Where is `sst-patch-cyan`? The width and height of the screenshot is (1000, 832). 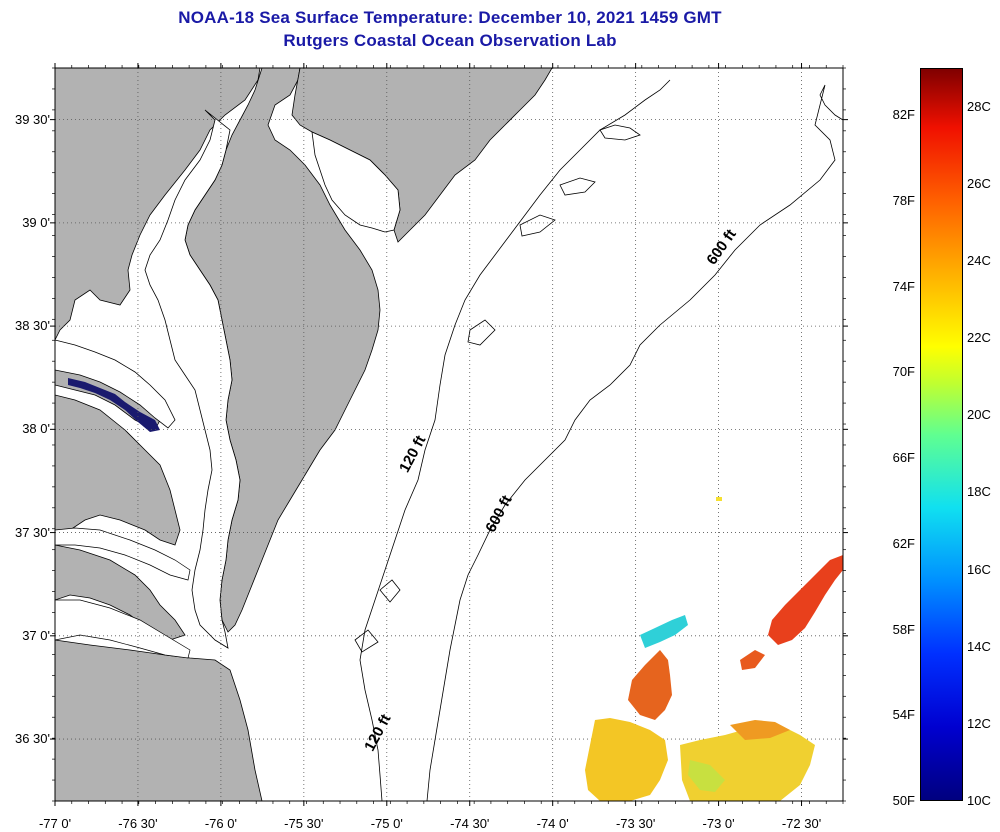 sst-patch-cyan is located at coordinates (664, 631).